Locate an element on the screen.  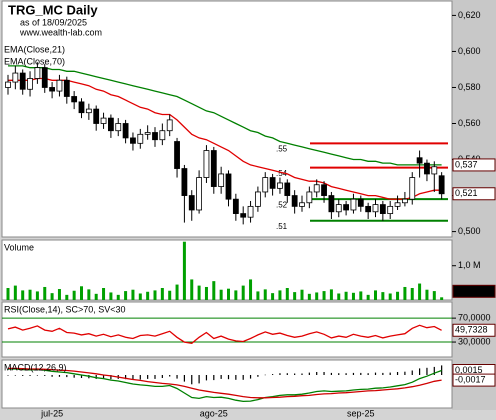
x-tick-label: ago-25 is located at coordinates (214, 413).